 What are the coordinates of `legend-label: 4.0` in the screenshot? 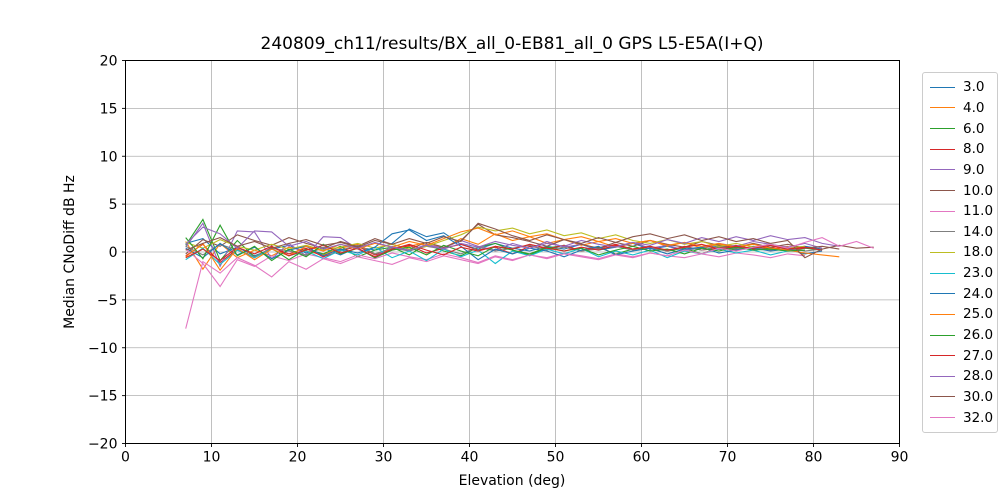 It's located at (974, 107).